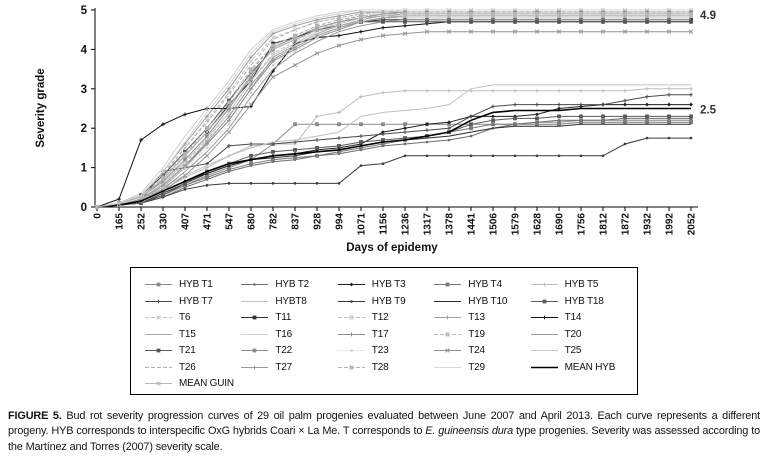 The image size is (768, 463). I want to click on x-tick-label: 1506, so click(494, 224).